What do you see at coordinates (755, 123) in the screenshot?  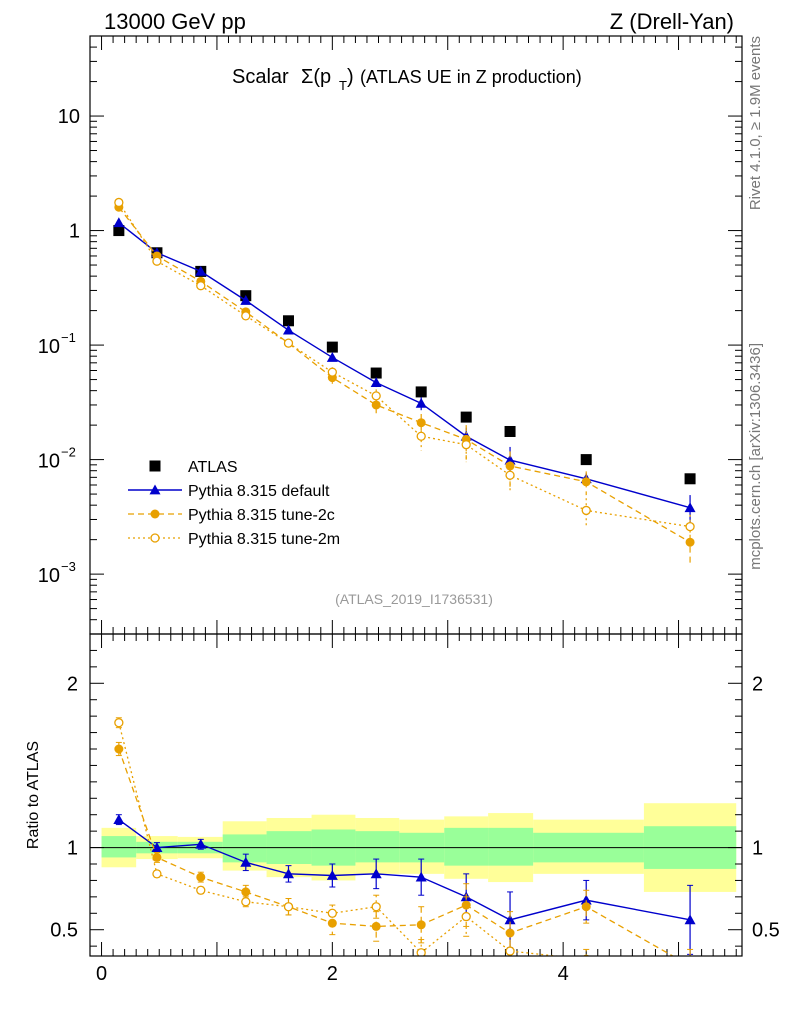 I see `rivet-label: Rivet 4.1.0, ≥ 1.9M events` at bounding box center [755, 123].